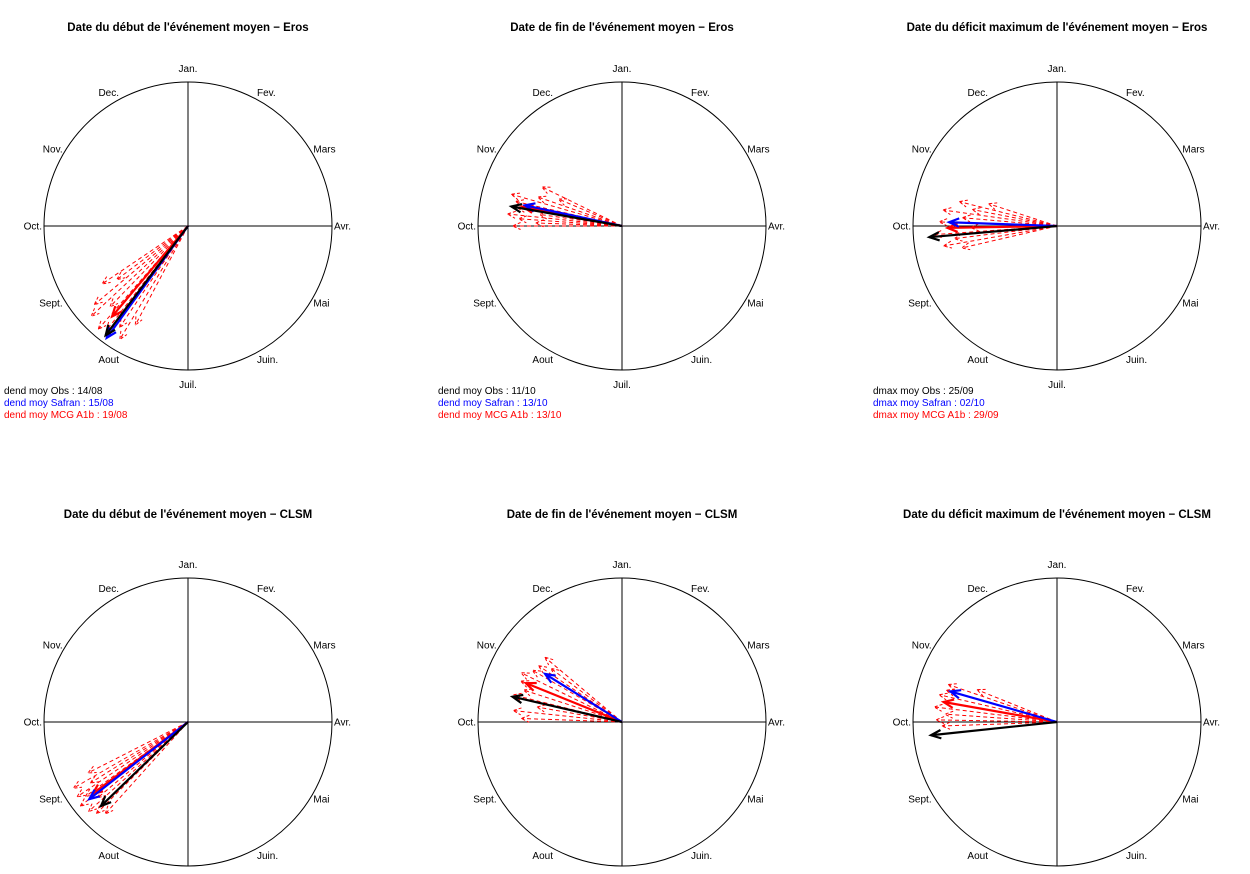  I want to click on legend-safran: dend moy Safran : 15/08, so click(59, 403).